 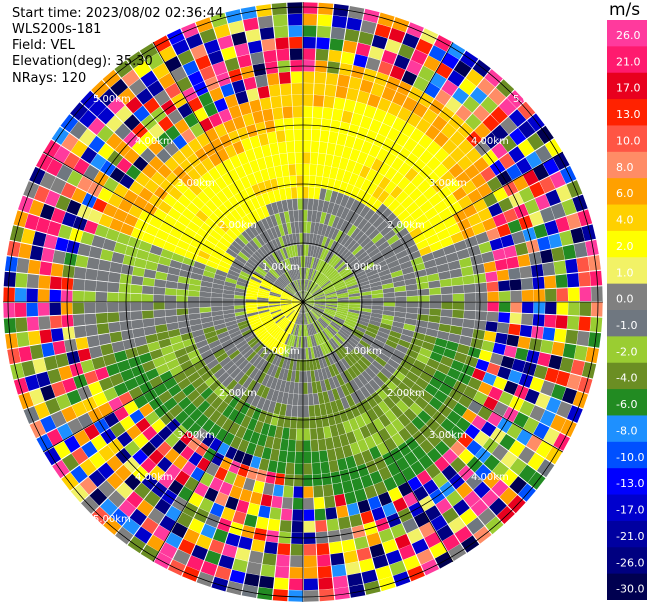 I want to click on ring-label-1km-sw: 1.00km, so click(x=281, y=351).